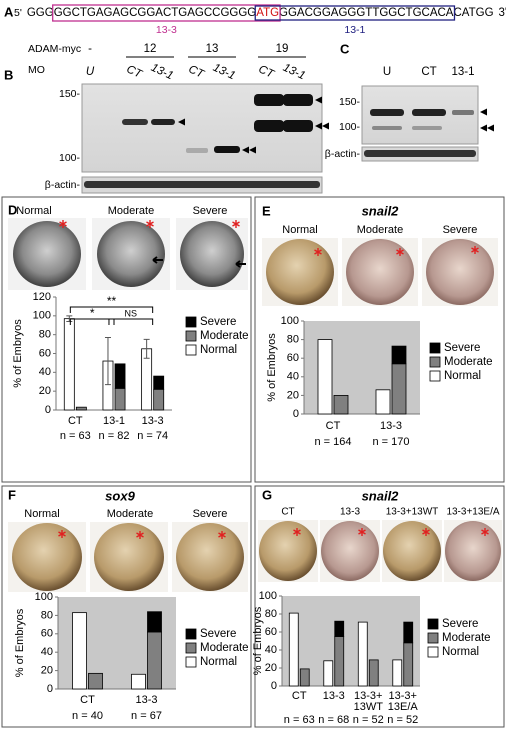 This screenshot has width=506, height=730. What do you see at coordinates (502, 13) in the screenshot?
I see `prime: 3'` at bounding box center [502, 13].